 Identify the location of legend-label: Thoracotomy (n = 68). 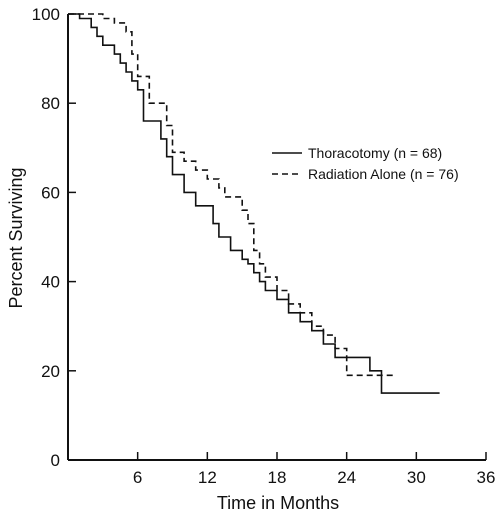
(375, 153).